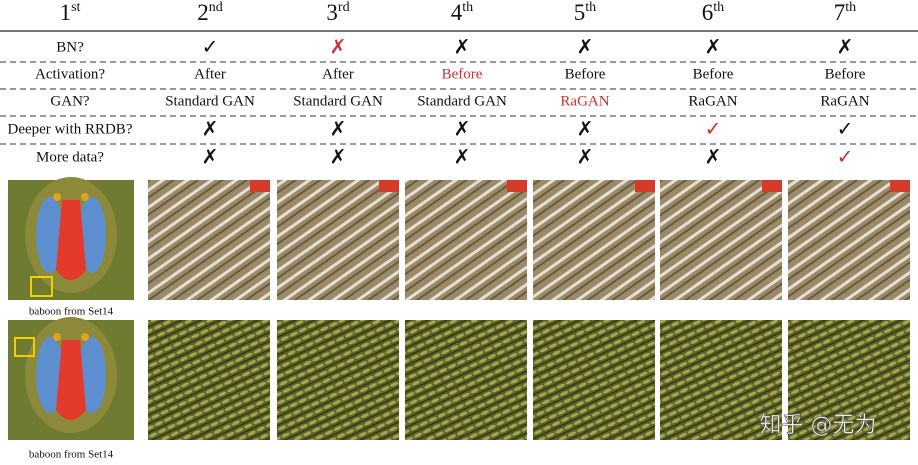 This screenshot has width=918, height=465. Describe the element at coordinates (70, 47) in the screenshot. I see `row-label: BN?` at that location.